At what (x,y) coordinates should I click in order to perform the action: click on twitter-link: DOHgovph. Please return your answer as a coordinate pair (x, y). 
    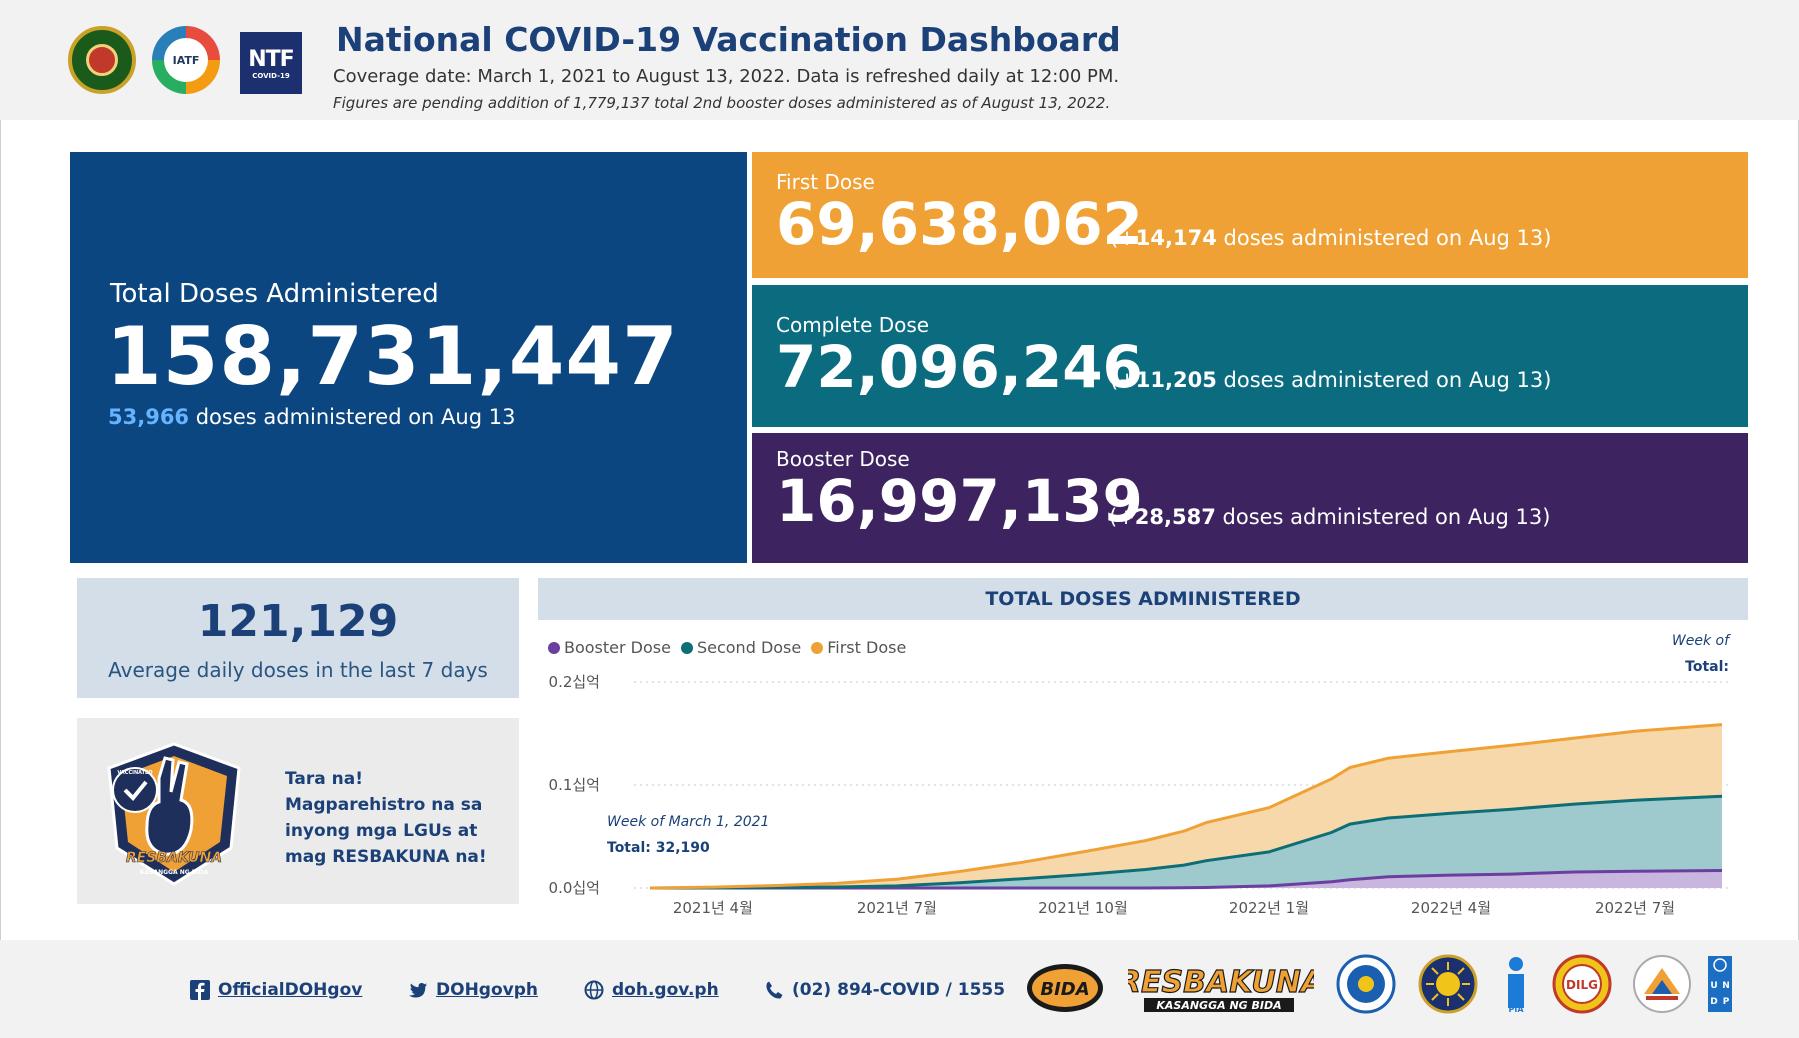
    Looking at the image, I should click on (473, 990).